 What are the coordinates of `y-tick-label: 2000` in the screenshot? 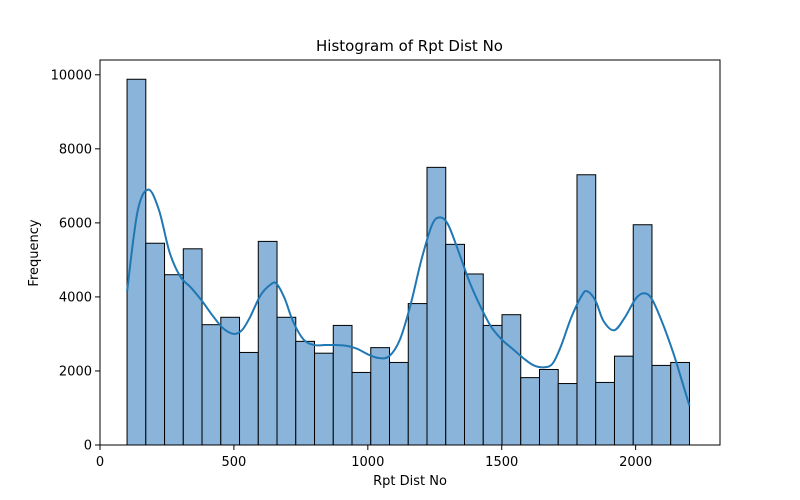 It's located at (75, 371).